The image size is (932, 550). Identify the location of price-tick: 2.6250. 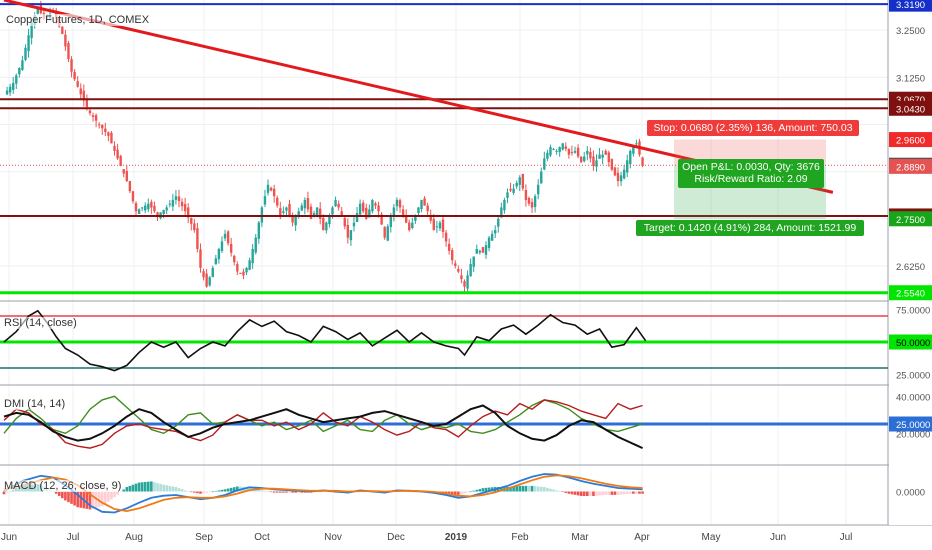
(910, 267).